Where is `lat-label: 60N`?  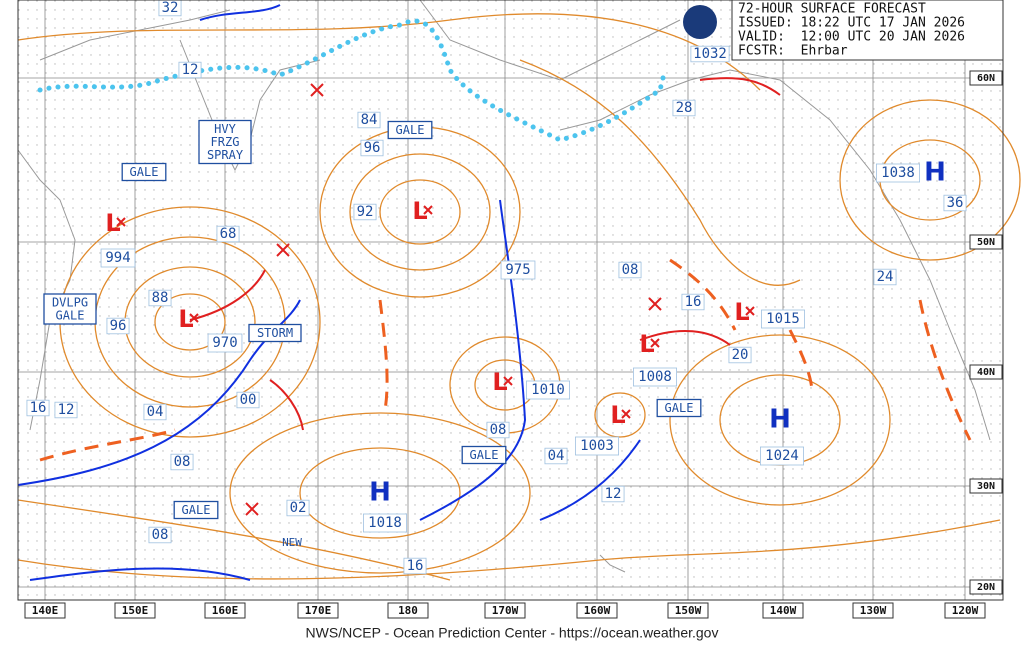 lat-label: 60N is located at coordinates (986, 78).